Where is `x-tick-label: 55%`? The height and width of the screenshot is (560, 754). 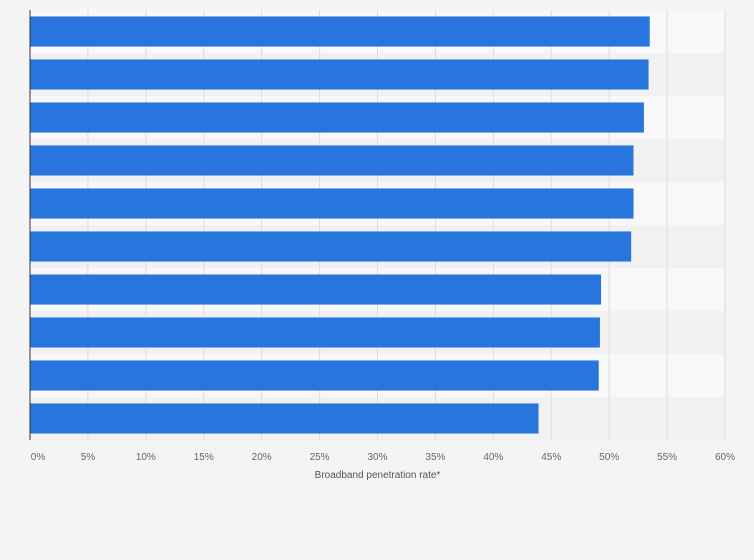 x-tick-label: 55% is located at coordinates (667, 457).